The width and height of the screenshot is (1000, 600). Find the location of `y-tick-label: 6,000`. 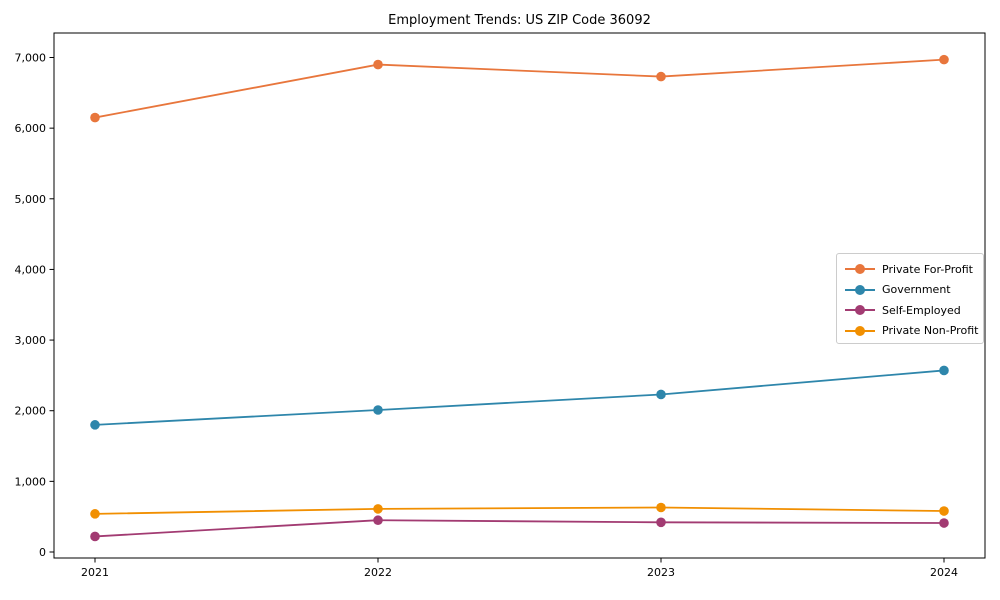

y-tick-label: 6,000 is located at coordinates (31, 128).